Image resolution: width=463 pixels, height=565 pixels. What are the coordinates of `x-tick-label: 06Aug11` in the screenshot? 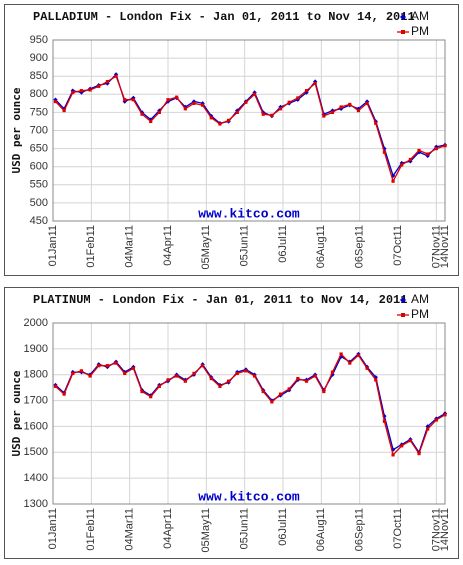 It's located at (321, 246).